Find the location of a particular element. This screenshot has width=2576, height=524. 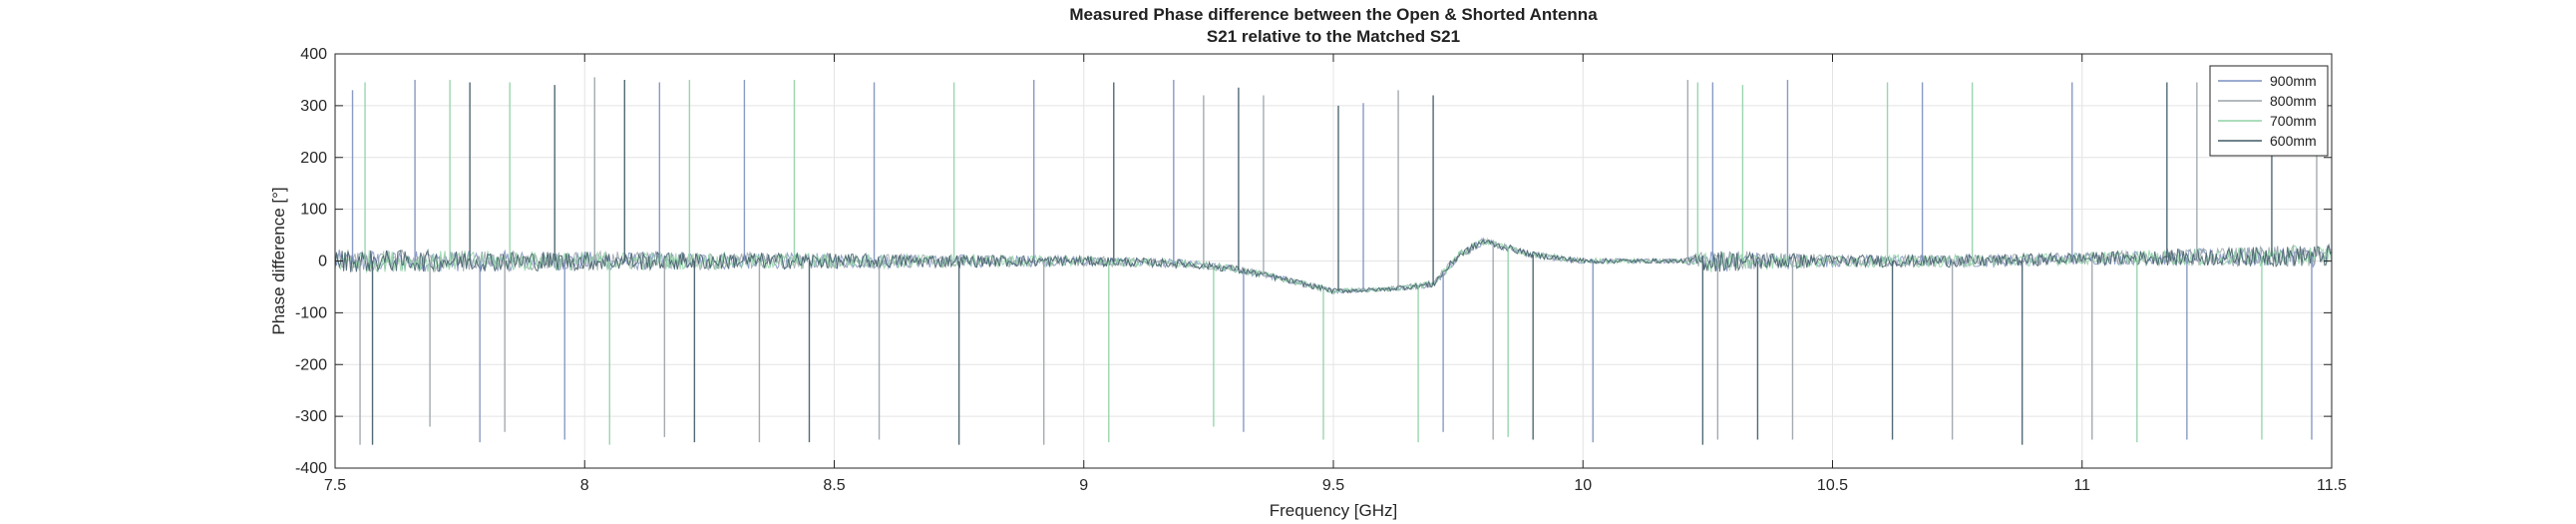

legend-item: 600mm is located at coordinates (2268, 141).